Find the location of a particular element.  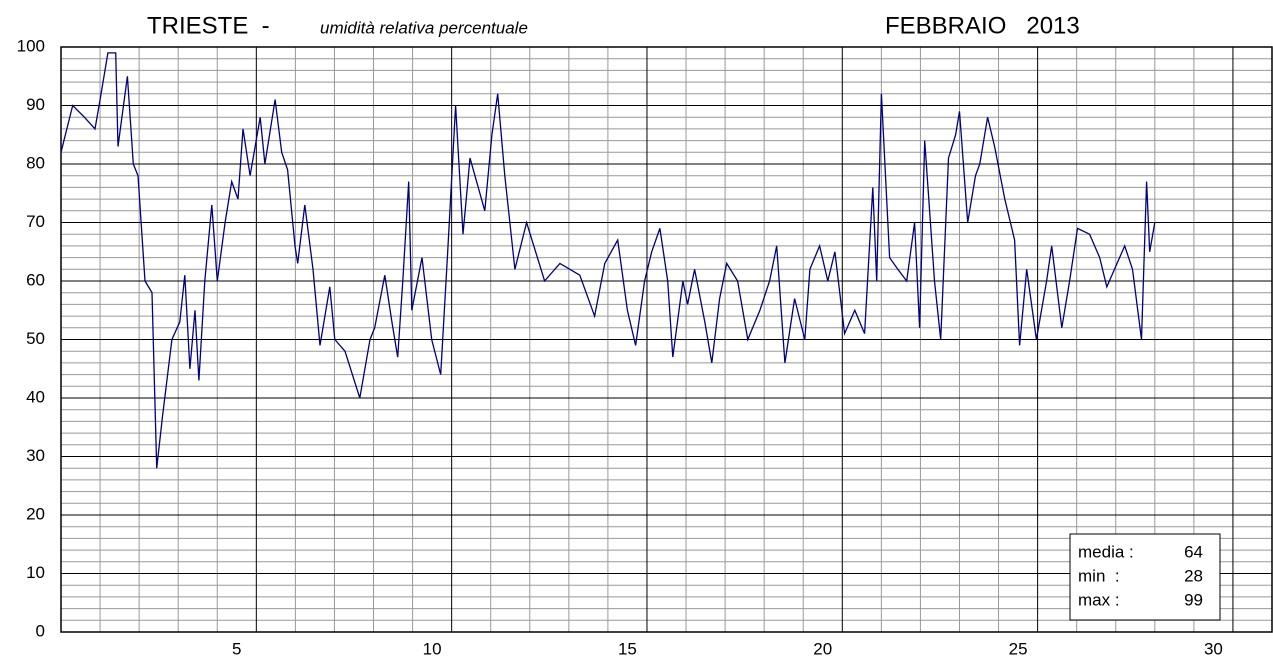

stats-label: media : is located at coordinates (1106, 551).